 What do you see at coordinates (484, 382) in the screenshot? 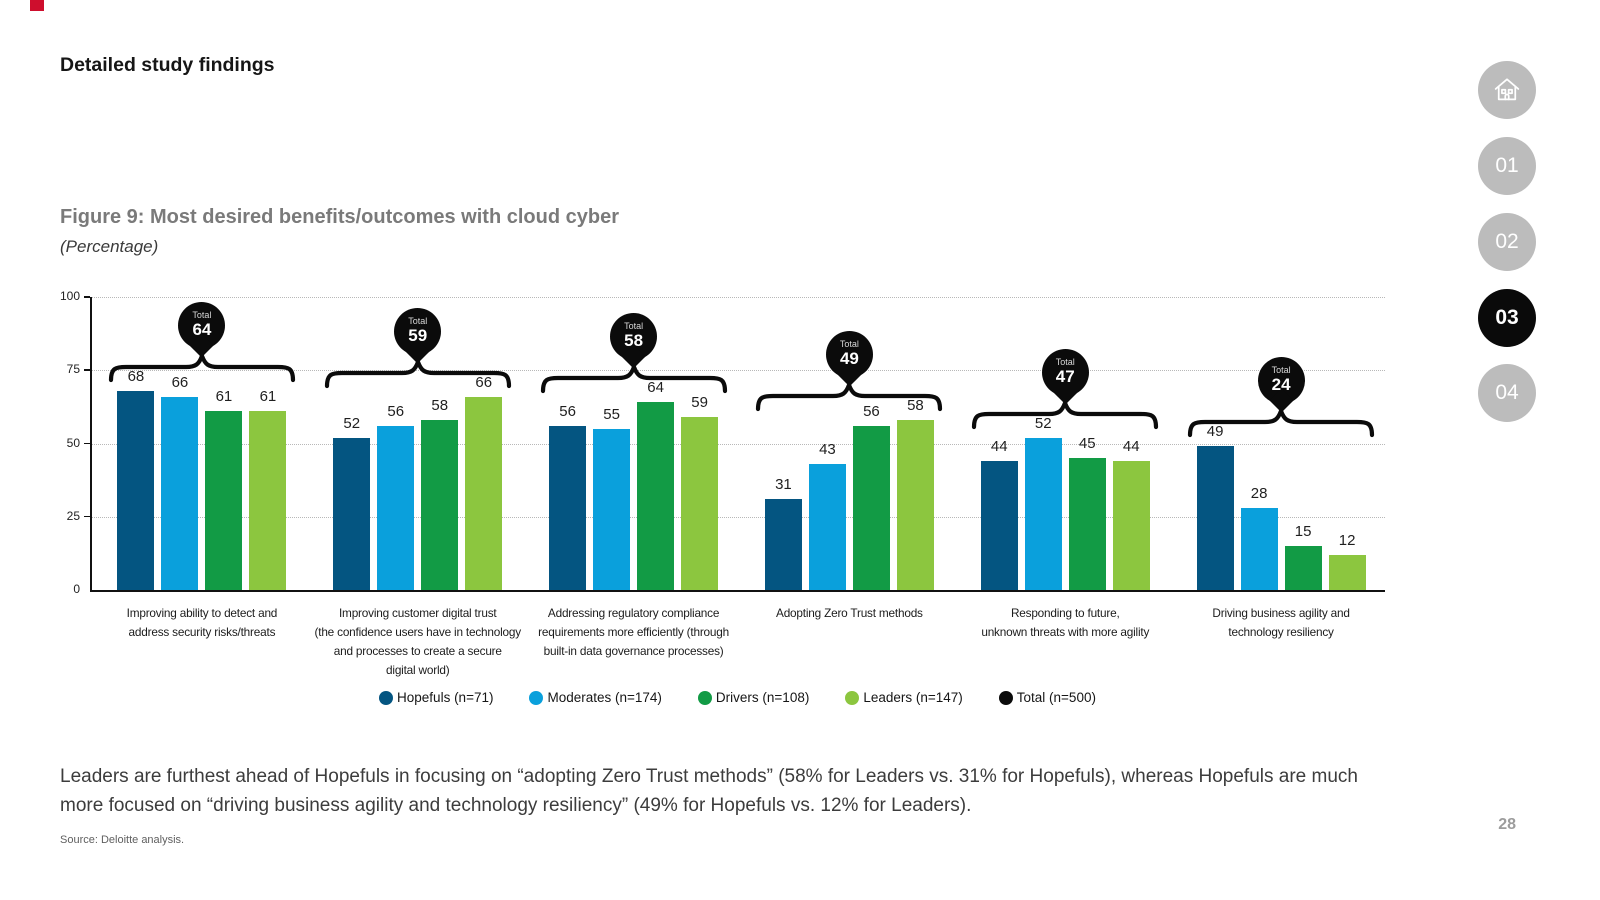
I see `bar-value-label: 66` at bounding box center [484, 382].